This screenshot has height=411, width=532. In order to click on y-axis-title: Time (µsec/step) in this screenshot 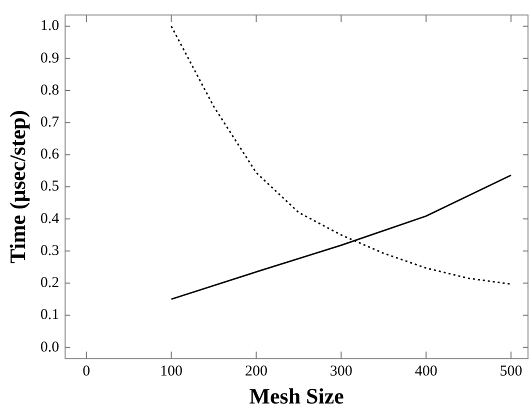, I will do `click(17, 187)`.